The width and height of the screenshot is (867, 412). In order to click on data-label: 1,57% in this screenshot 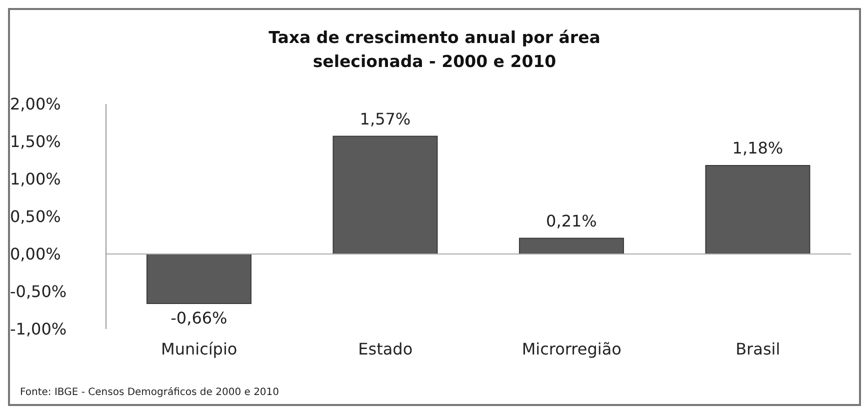, I will do `click(385, 118)`.